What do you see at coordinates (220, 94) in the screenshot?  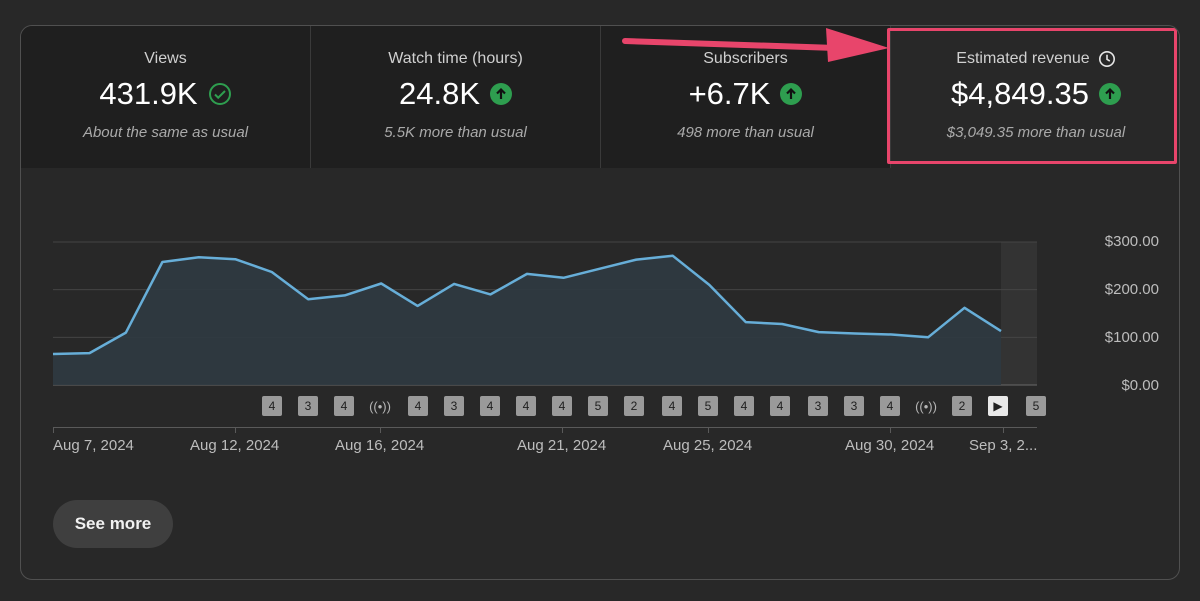 I see `check-circle-icon` at bounding box center [220, 94].